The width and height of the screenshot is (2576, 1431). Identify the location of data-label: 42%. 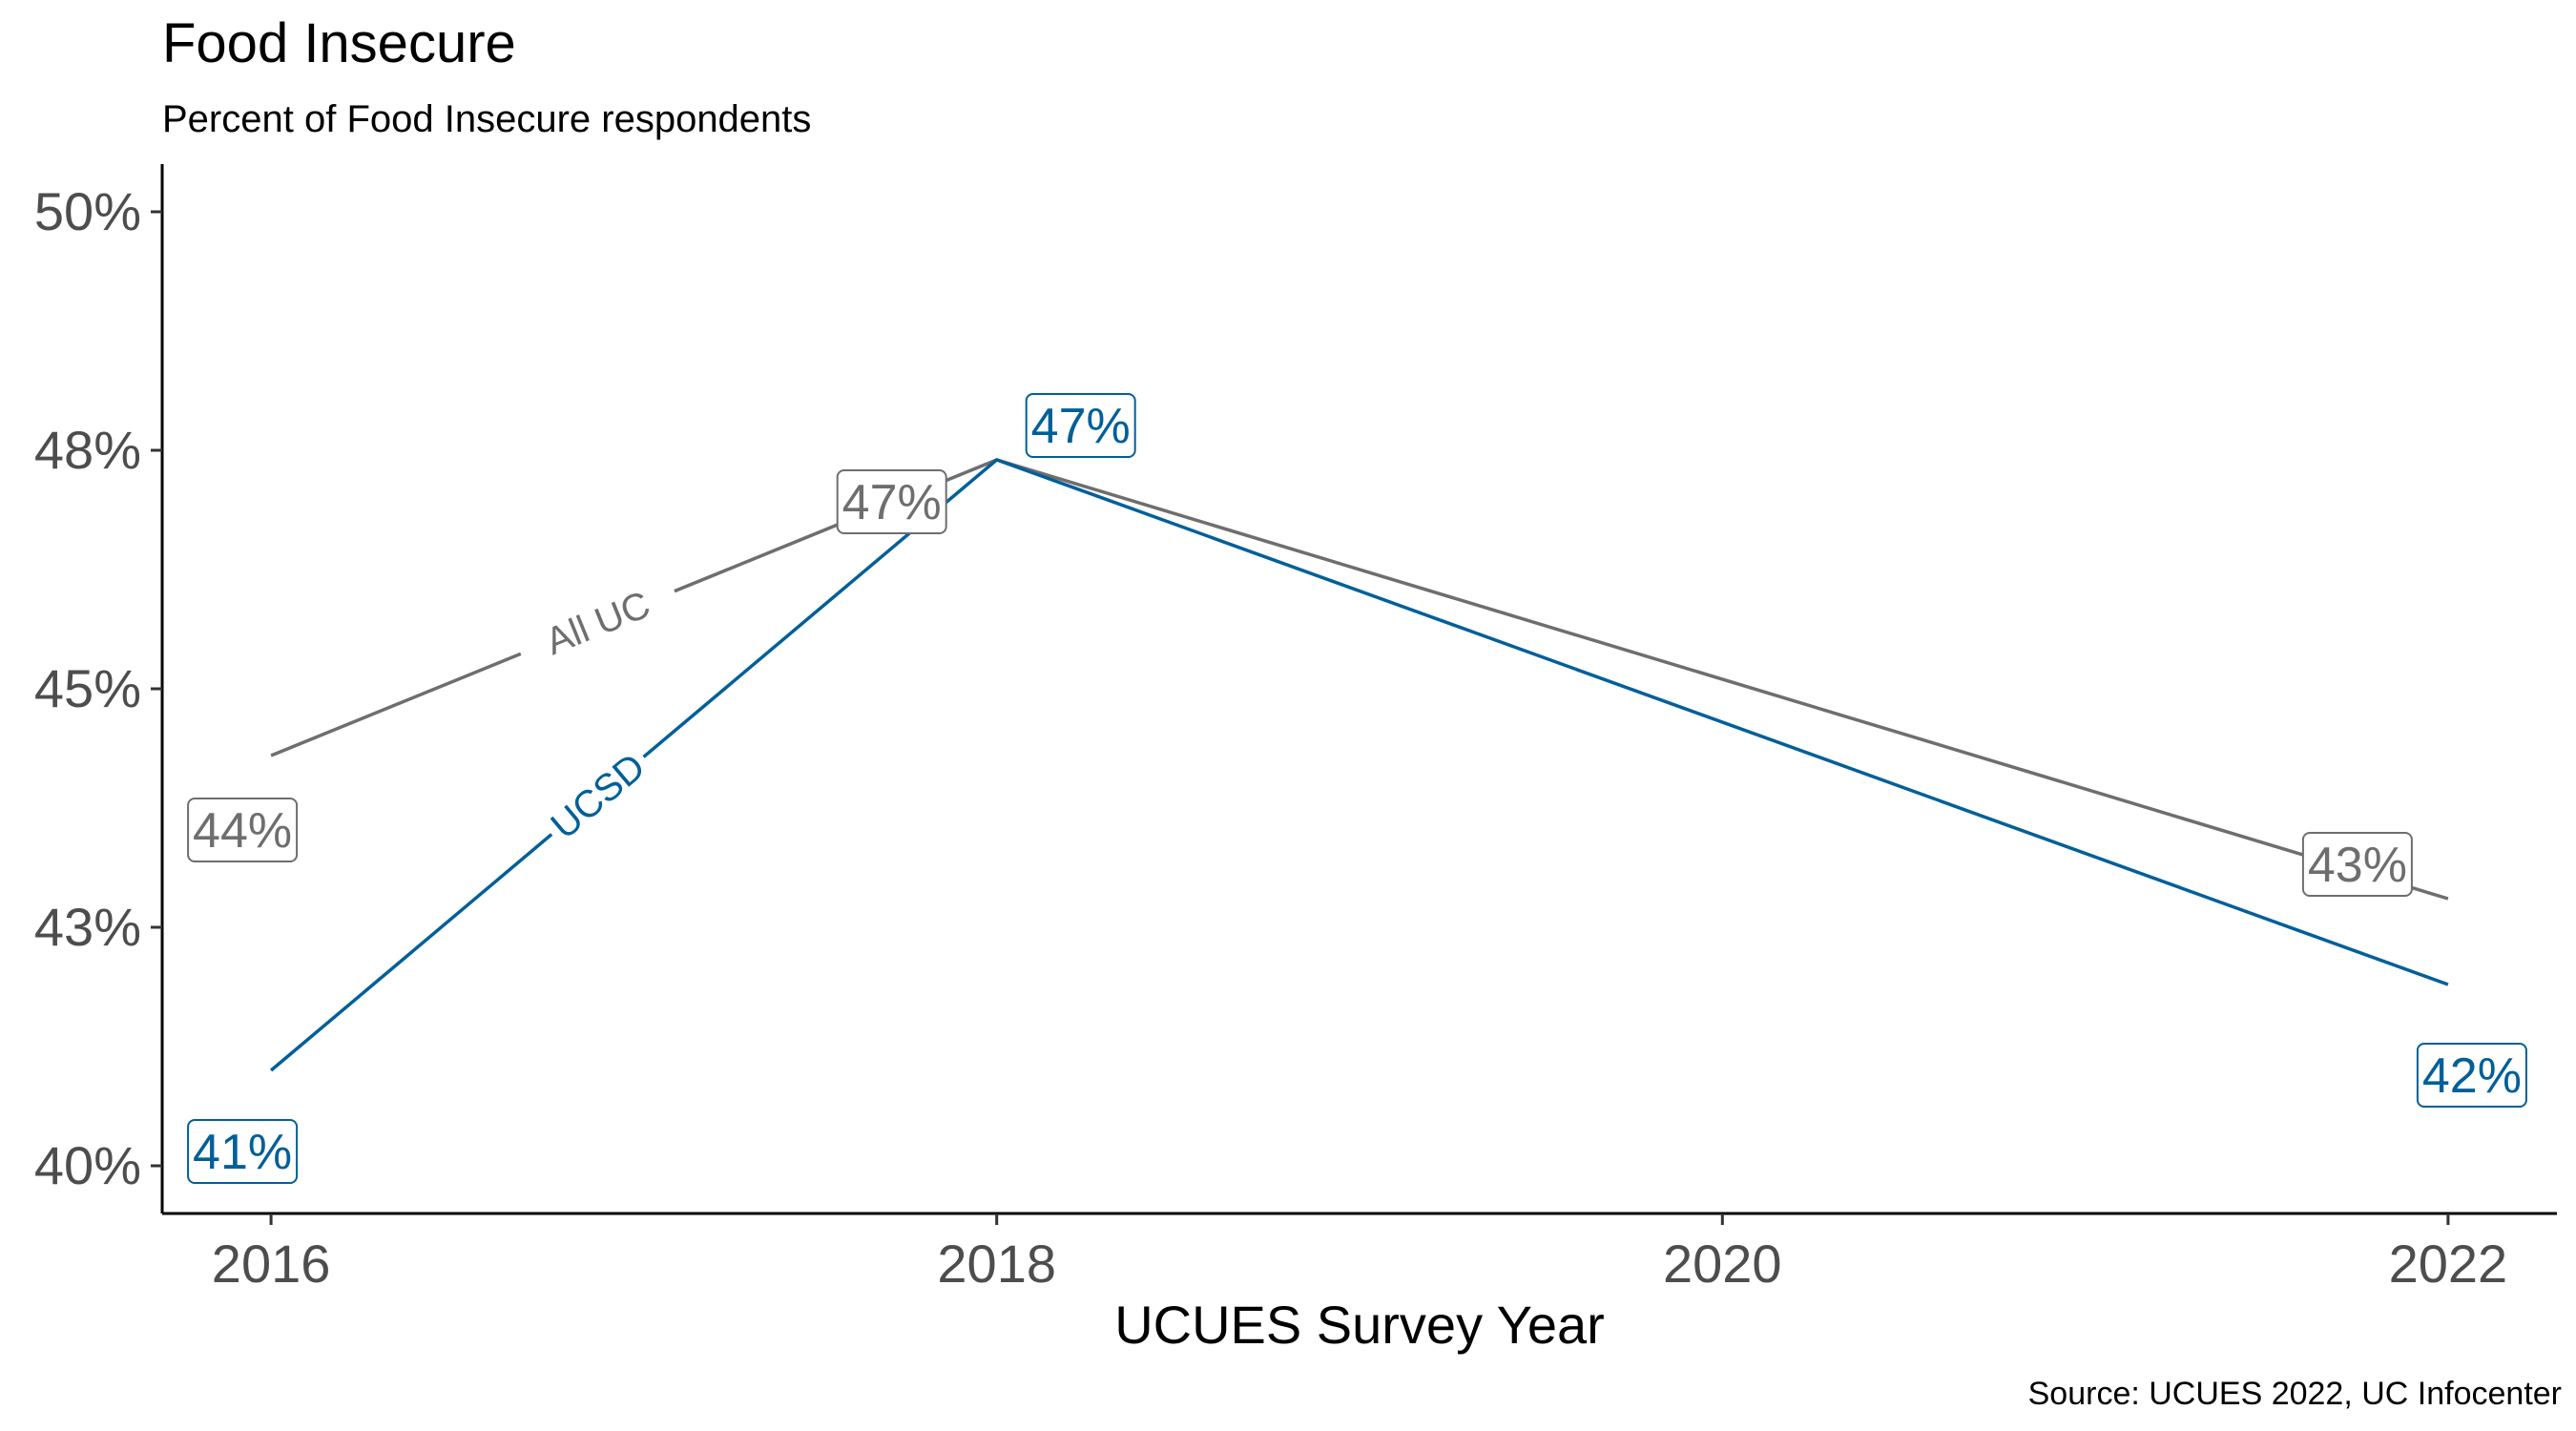
(2471, 1075).